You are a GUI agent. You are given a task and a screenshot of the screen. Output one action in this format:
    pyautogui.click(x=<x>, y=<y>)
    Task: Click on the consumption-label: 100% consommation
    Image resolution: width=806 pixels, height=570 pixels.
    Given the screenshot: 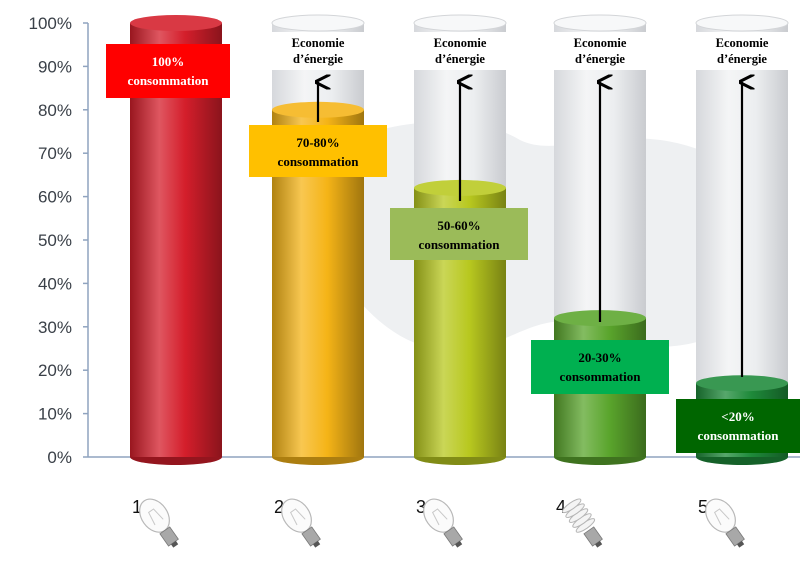 What is the action you would take?
    pyautogui.click(x=168, y=71)
    